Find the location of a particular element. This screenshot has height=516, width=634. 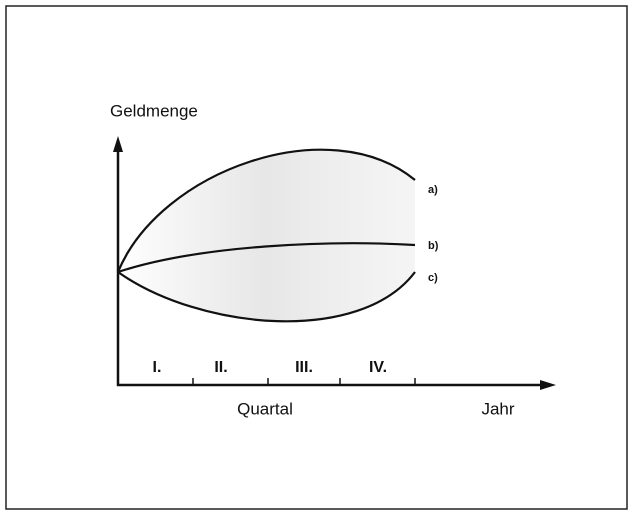

y-arrow is located at coordinates (118, 144).